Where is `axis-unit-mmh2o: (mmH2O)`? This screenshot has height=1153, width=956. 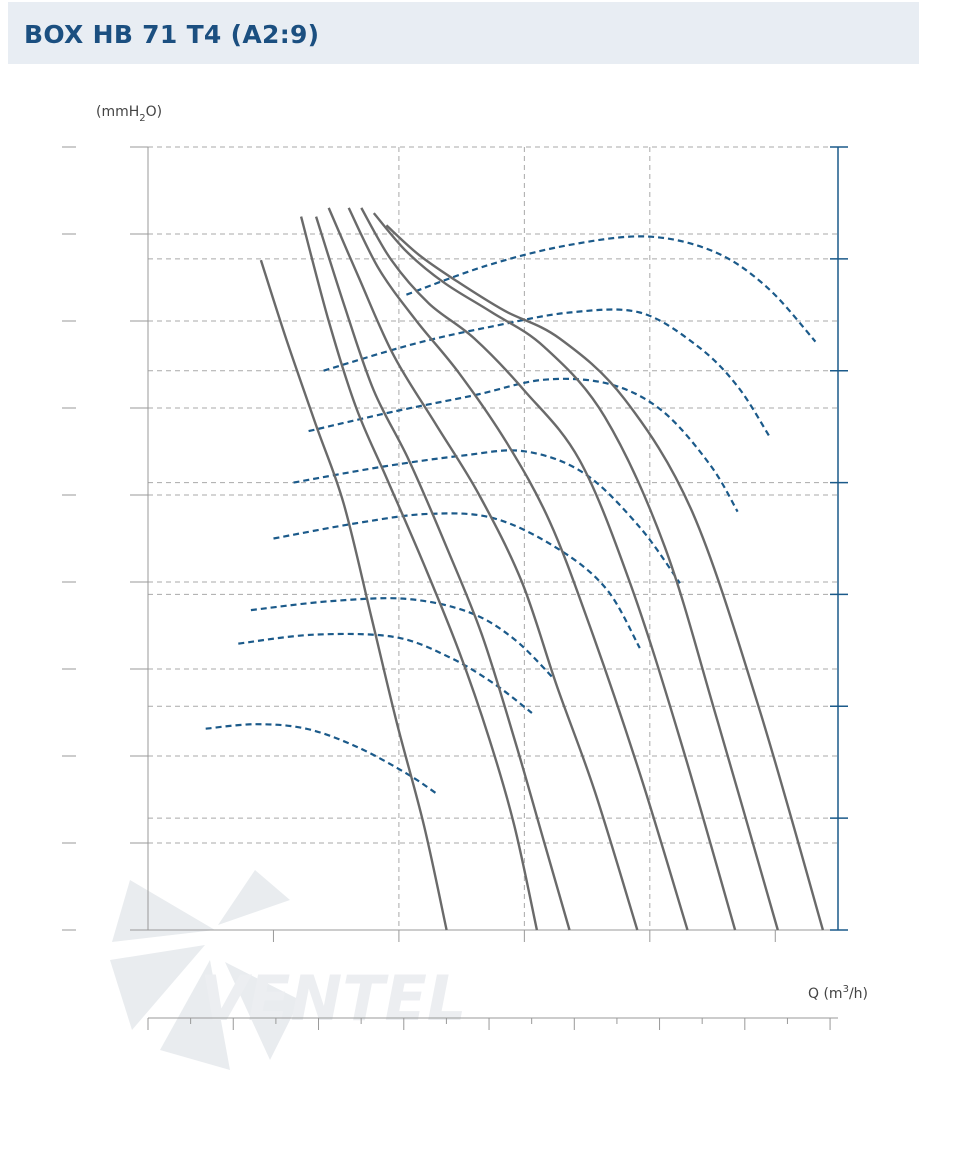 axis-unit-mmh2o: (mmH2O) is located at coordinates (129, 114).